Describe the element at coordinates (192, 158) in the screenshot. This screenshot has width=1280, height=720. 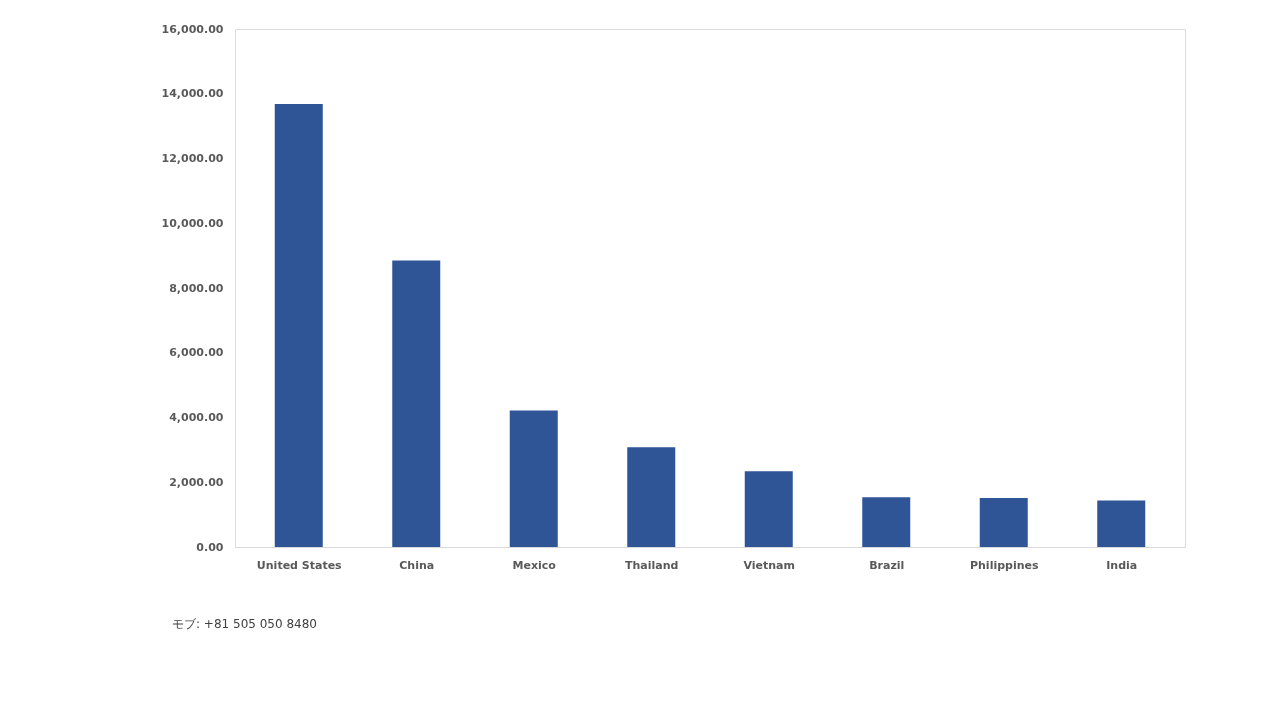
I see `y-tick-label: 12,000.00` at that location.